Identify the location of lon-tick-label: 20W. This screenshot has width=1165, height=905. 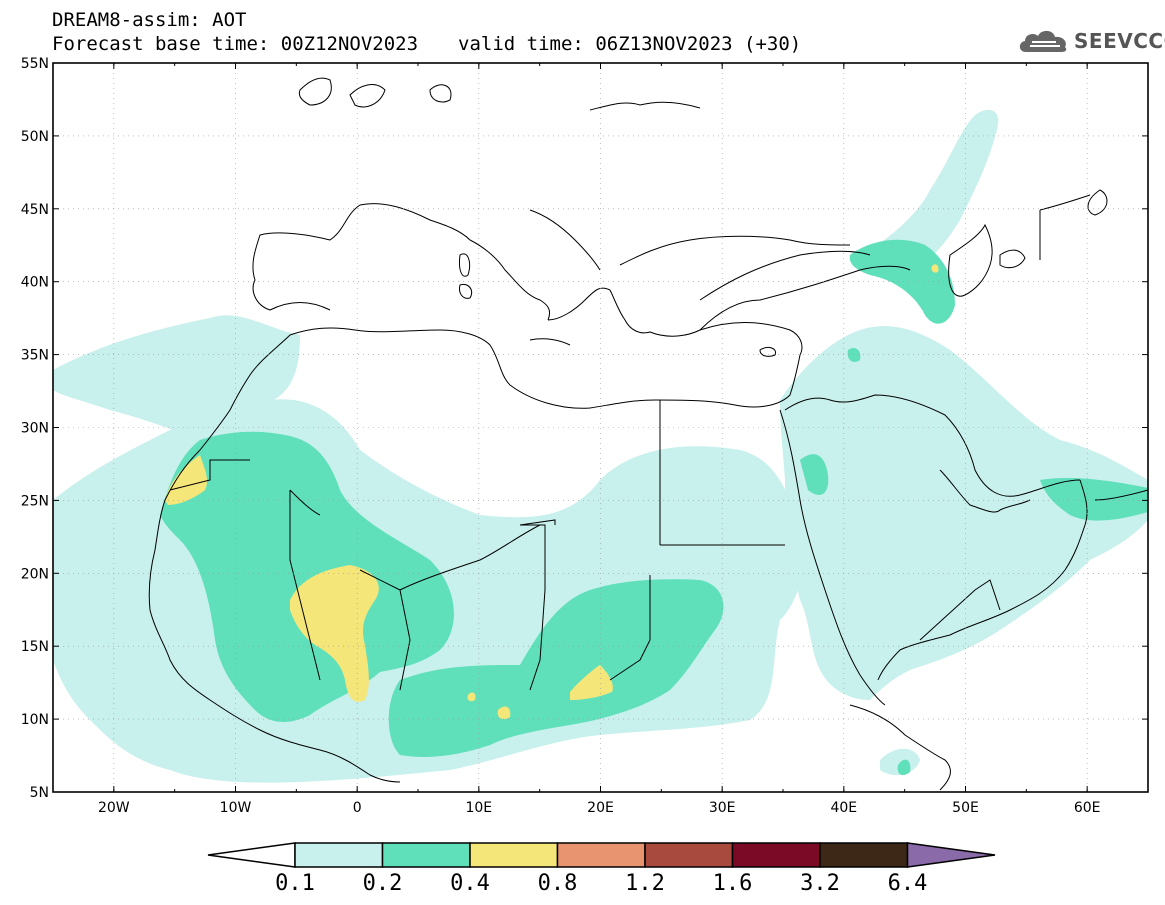
(114, 808).